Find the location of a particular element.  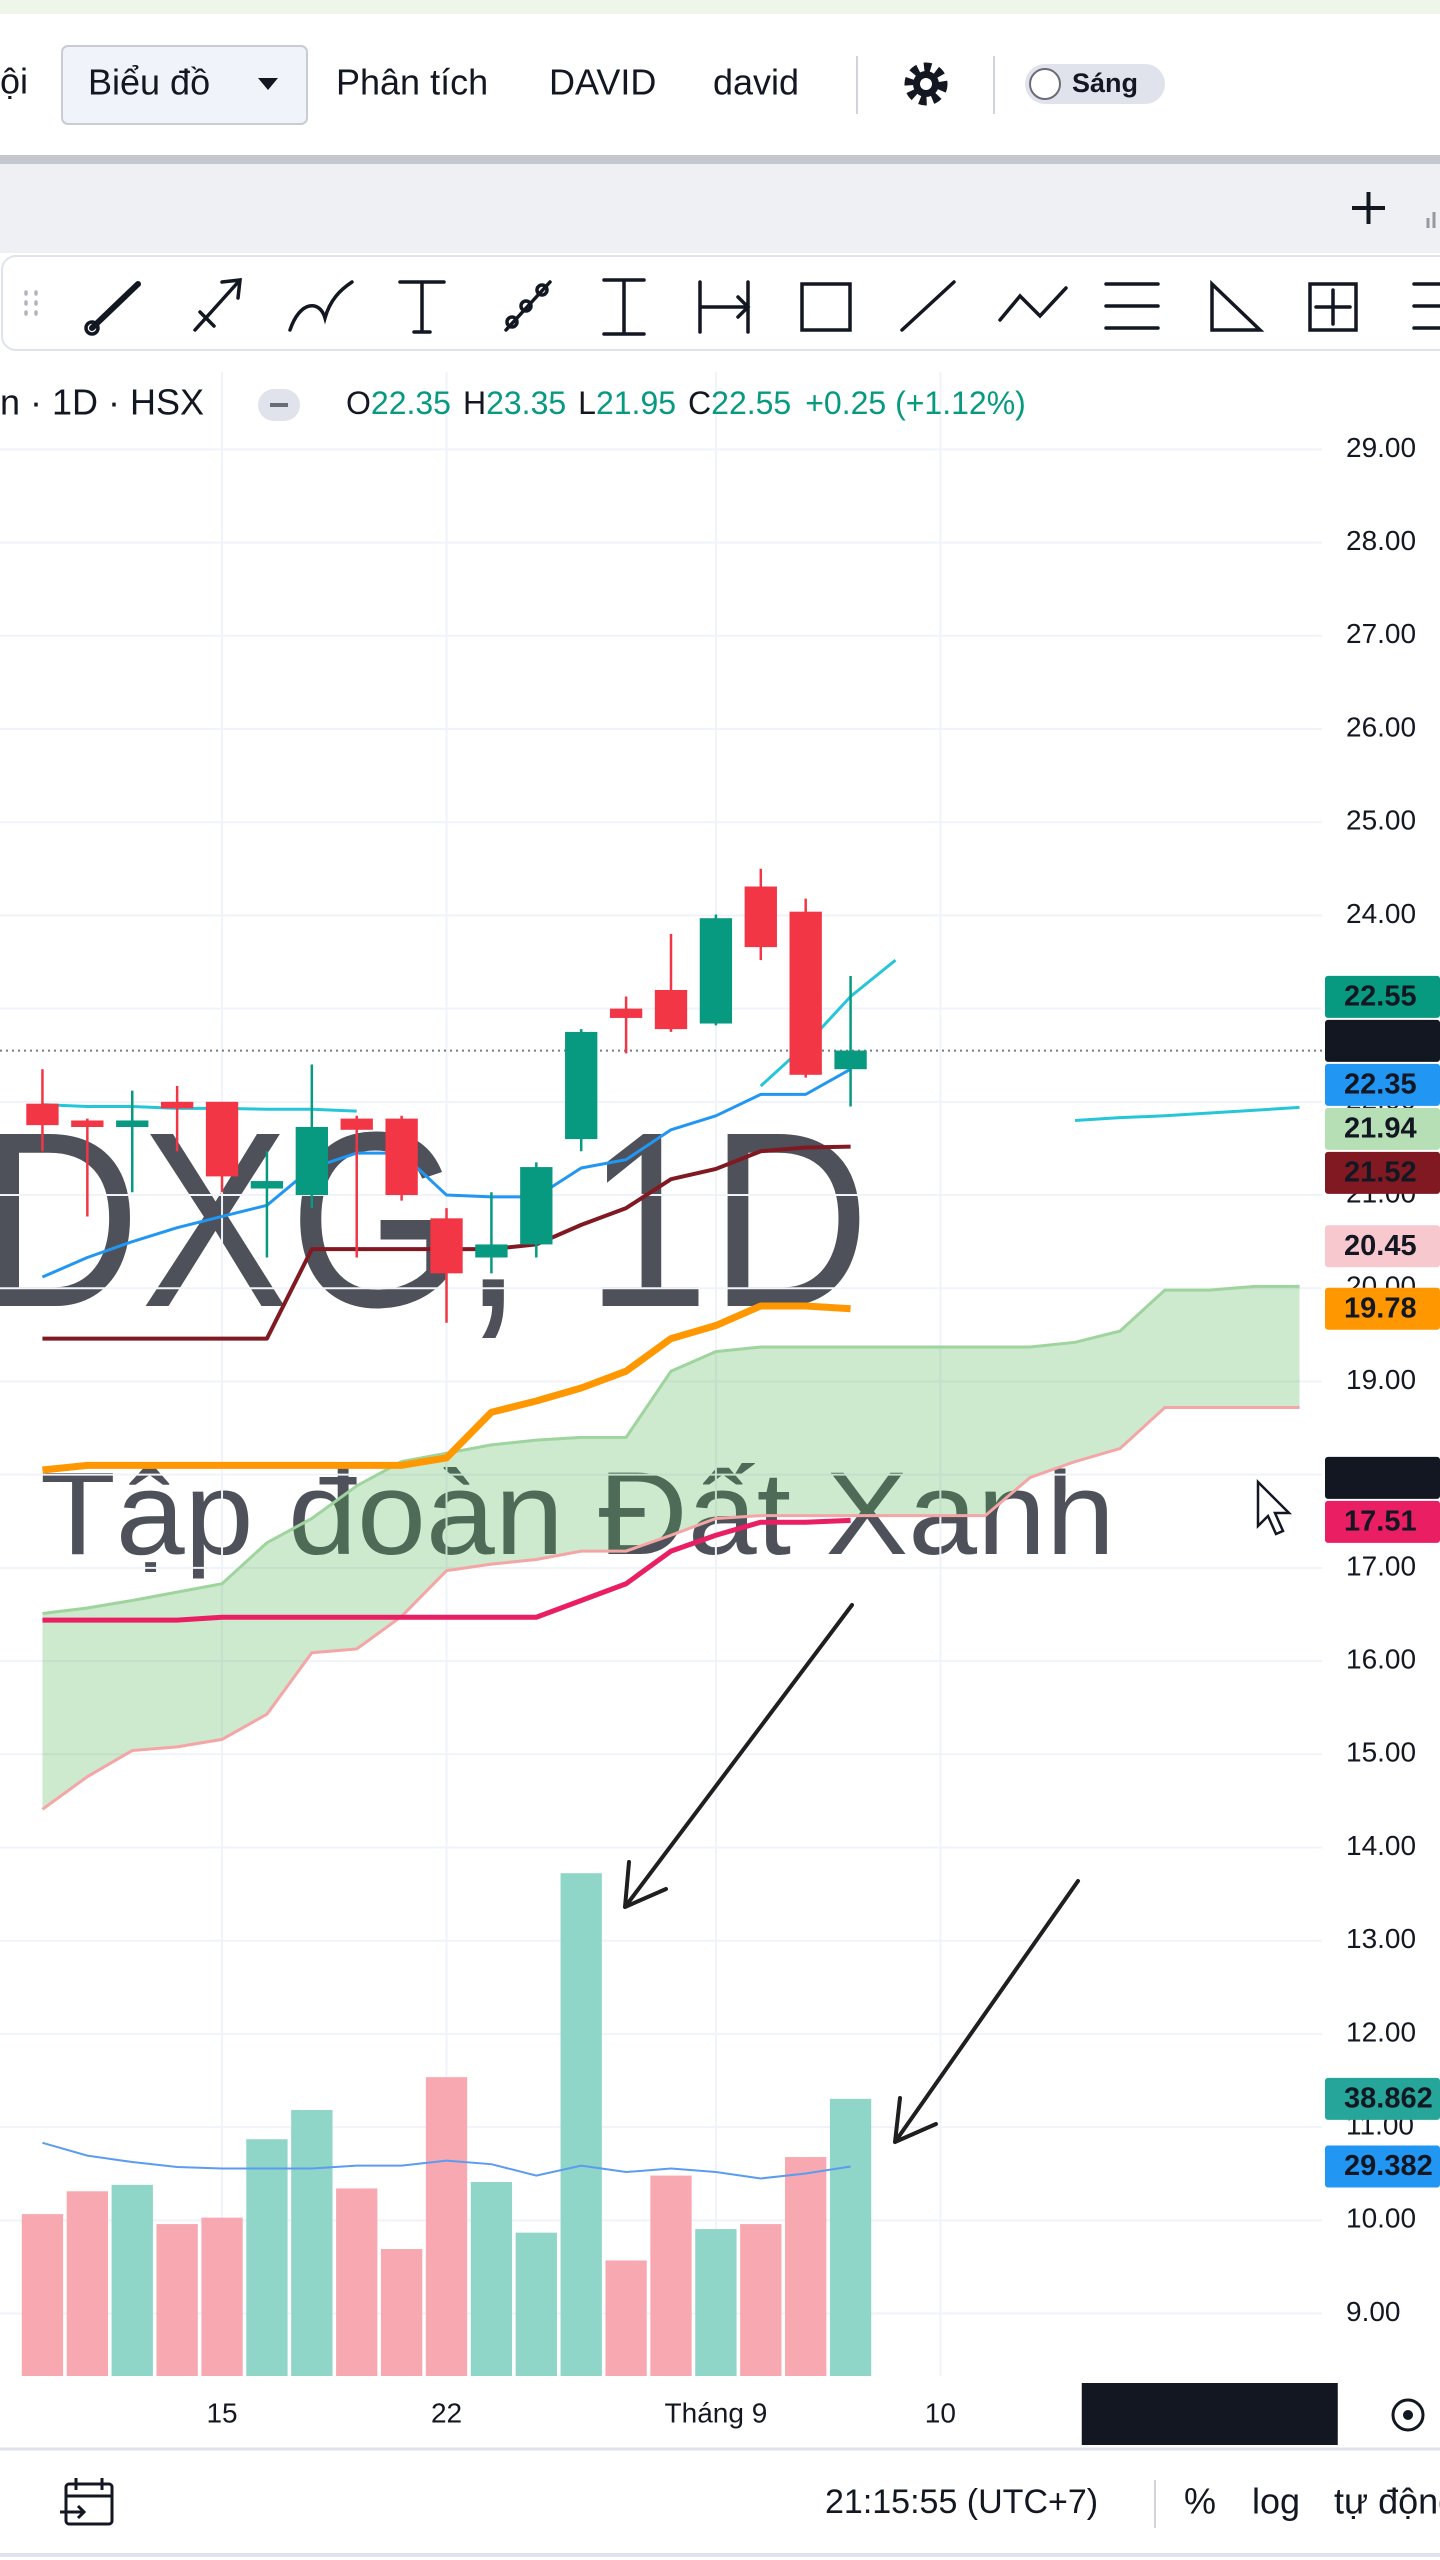

gear-hole is located at coordinates (926, 84).